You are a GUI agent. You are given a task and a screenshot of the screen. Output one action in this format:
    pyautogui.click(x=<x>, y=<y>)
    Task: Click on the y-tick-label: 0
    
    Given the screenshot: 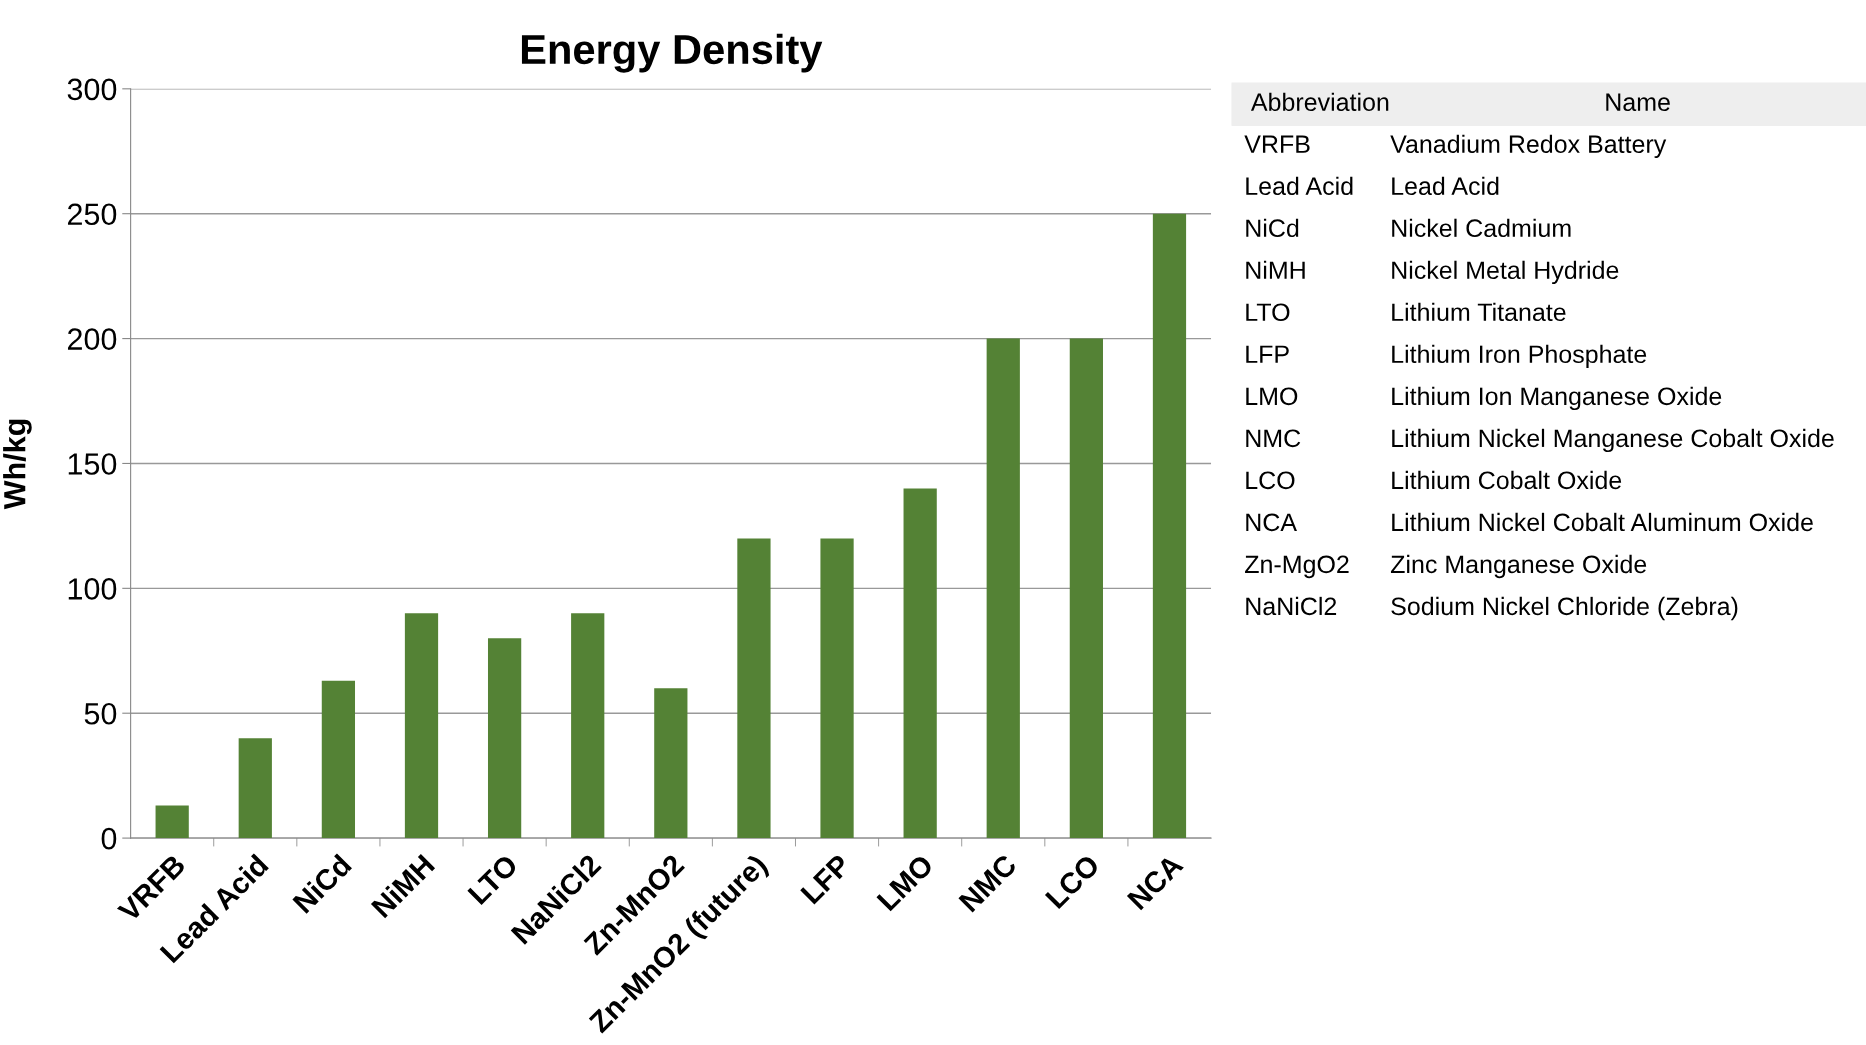 What is the action you would take?
    pyautogui.click(x=109, y=838)
    